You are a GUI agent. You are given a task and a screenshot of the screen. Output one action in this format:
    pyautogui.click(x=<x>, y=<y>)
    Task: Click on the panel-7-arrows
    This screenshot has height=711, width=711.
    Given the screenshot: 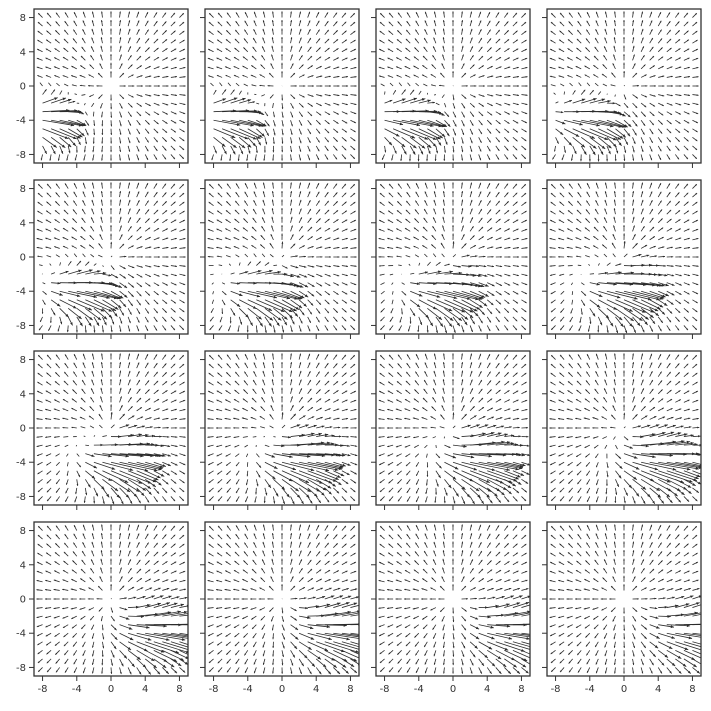 What is the action you would take?
    pyautogui.click(x=453, y=258)
    